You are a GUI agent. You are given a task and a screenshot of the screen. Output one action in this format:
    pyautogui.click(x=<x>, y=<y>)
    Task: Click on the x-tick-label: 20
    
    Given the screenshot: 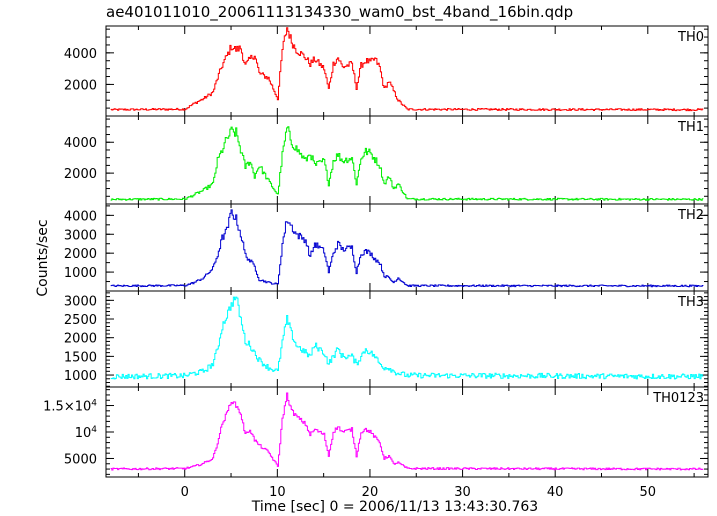 What is the action you would take?
    pyautogui.click(x=370, y=492)
    